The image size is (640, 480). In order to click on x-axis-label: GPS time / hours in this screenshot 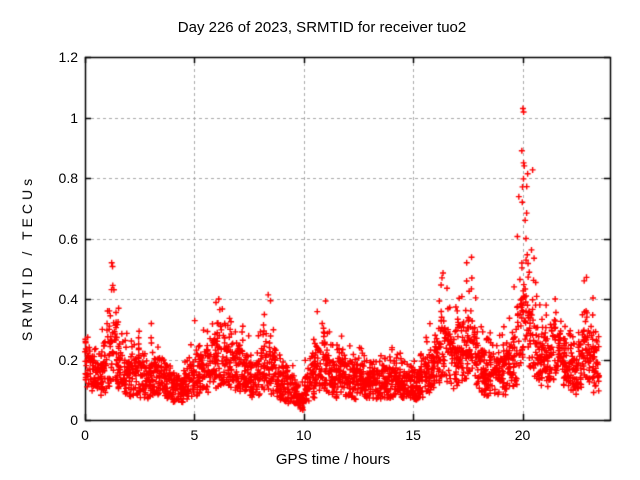, I will do `click(333, 459)`.